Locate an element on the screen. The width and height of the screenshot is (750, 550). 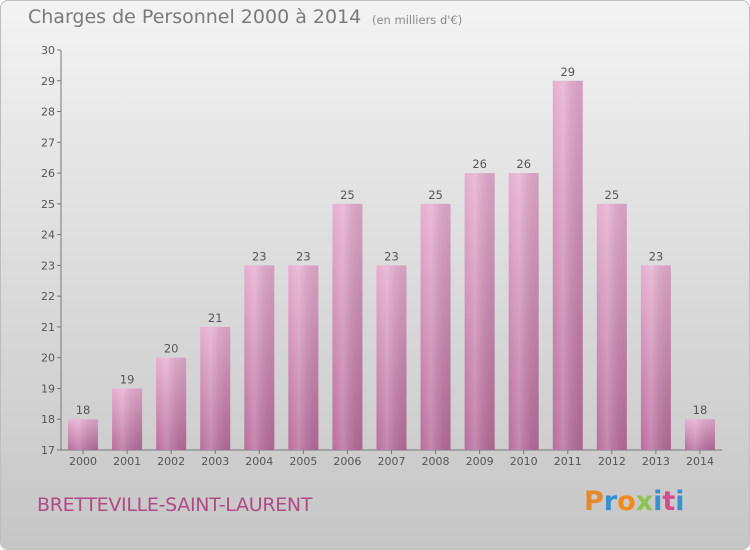
x-tick-label: 2006 is located at coordinates (347, 461).